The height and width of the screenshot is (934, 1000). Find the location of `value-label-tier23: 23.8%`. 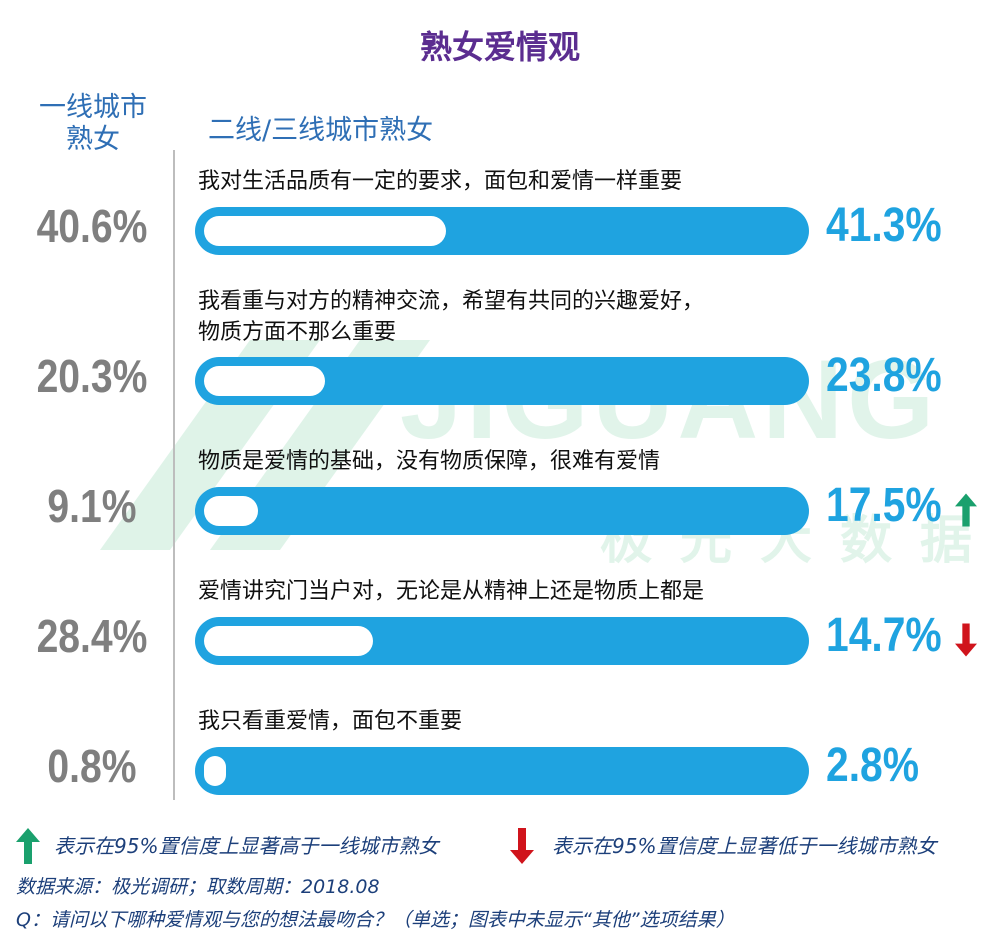

value-label-tier23: 23.8% is located at coordinates (884, 375).